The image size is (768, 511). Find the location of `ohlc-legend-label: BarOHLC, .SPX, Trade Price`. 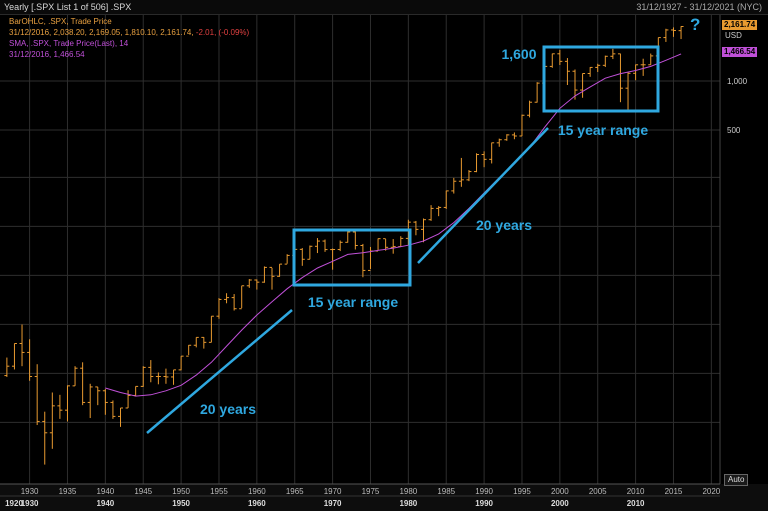

ohlc-legend-label: BarOHLC, .SPX, Trade Price is located at coordinates (60, 21).